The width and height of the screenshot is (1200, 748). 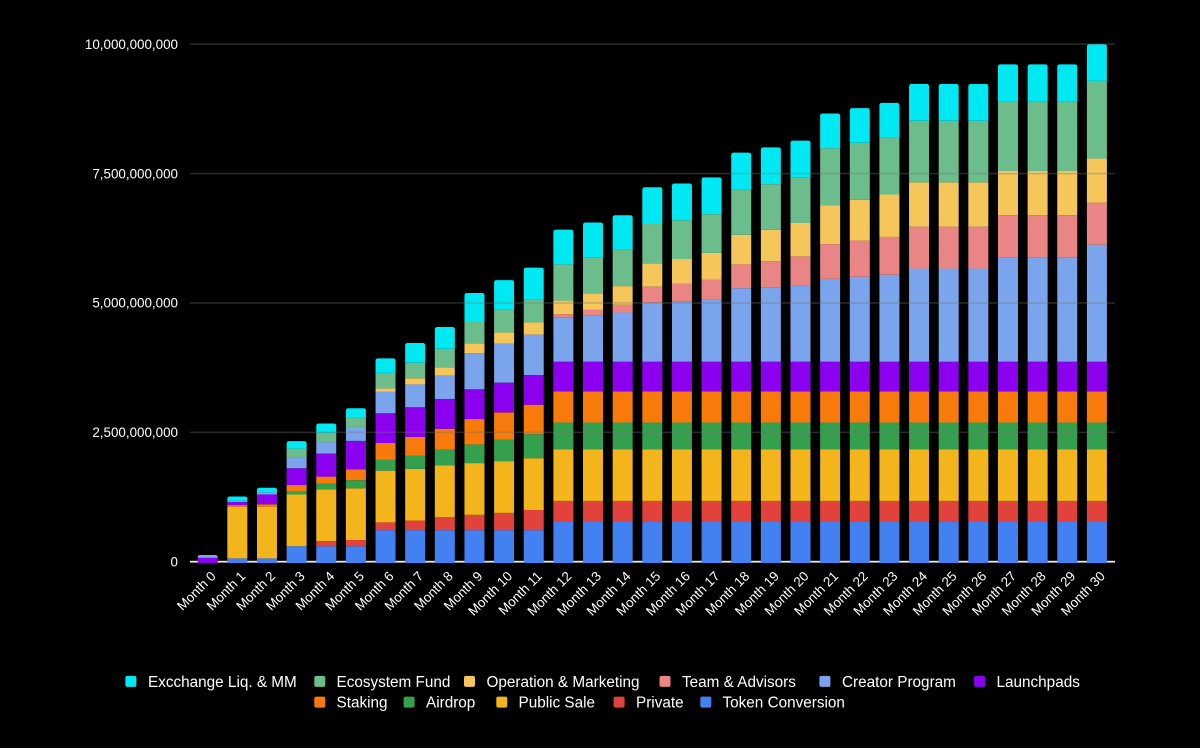 I want to click on svg-text: Airdrop, so click(x=450, y=703).